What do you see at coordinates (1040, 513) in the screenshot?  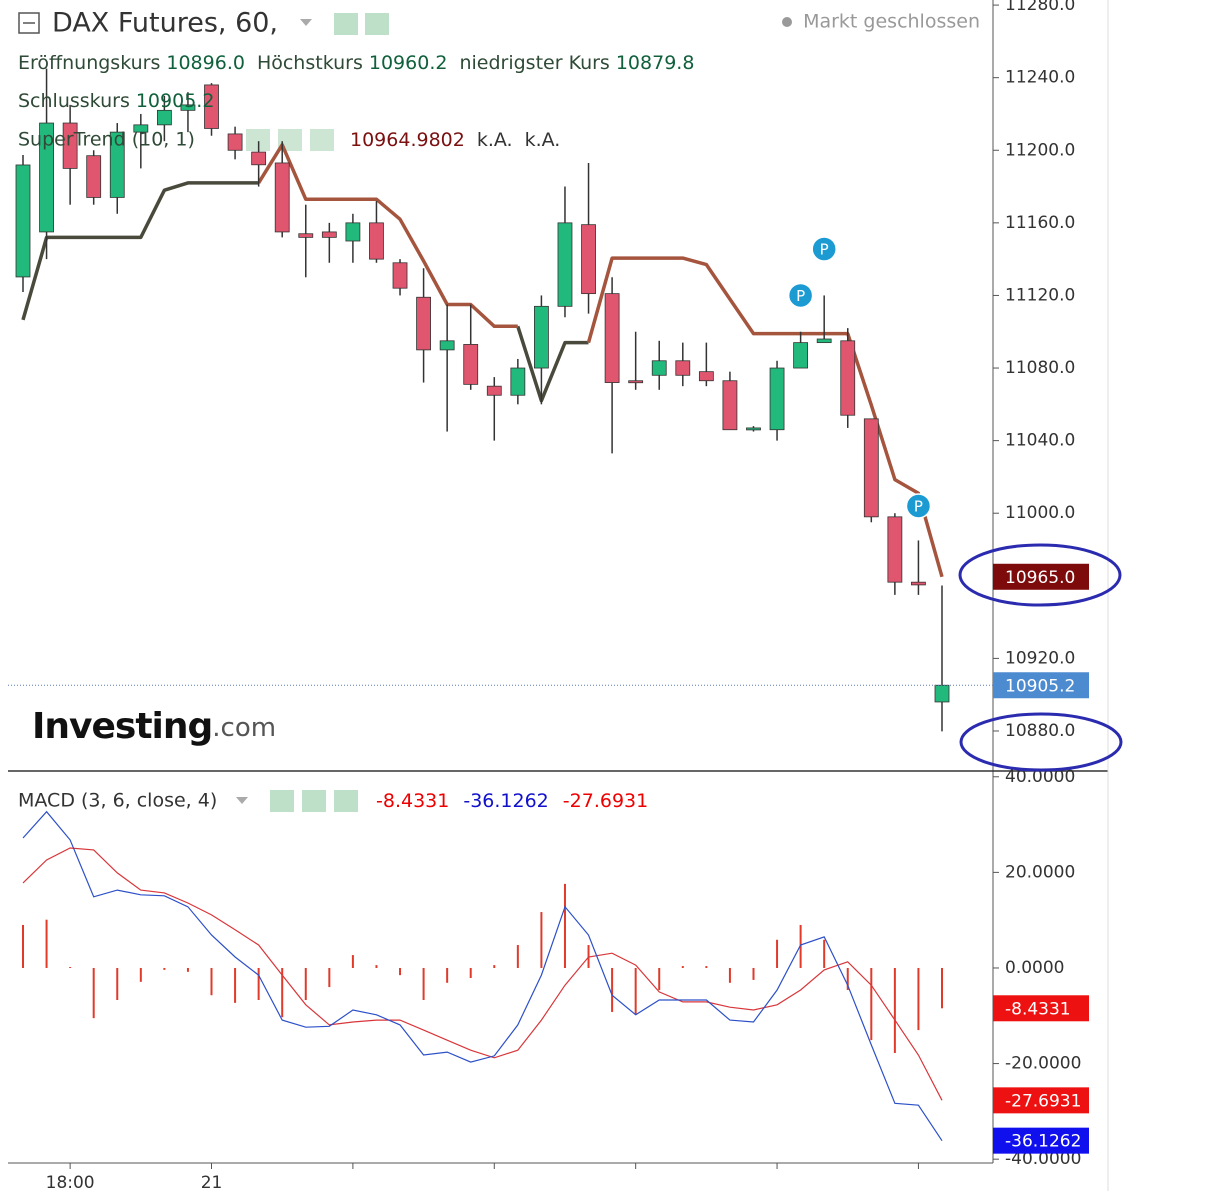 I see `y-tick-label: 11000.0` at bounding box center [1040, 513].